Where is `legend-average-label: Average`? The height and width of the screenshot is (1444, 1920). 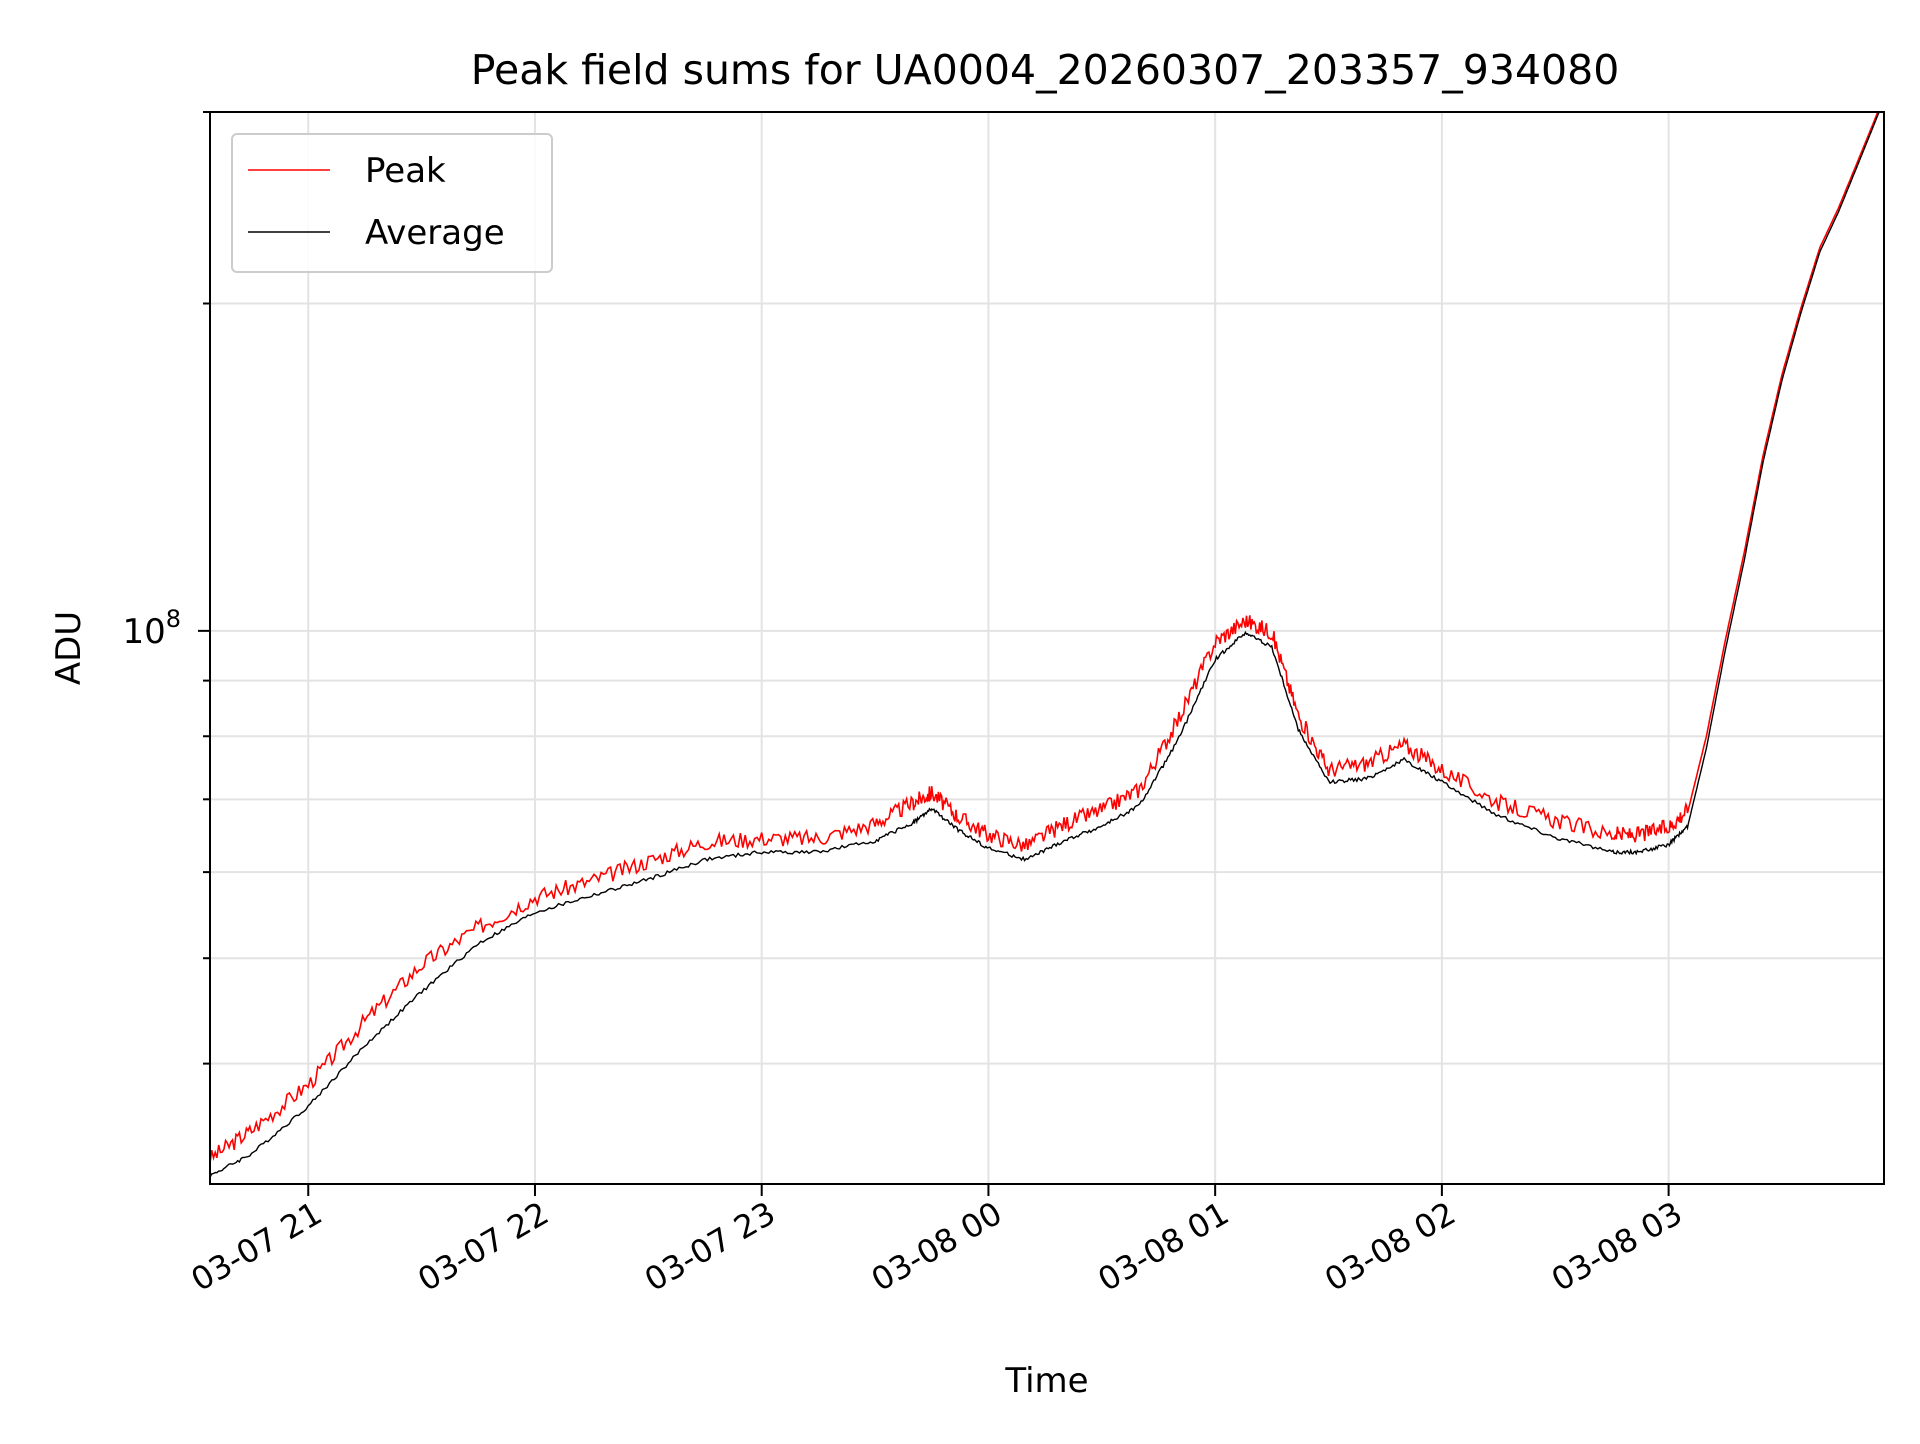
legend-average-label: Average is located at coordinates (435, 233).